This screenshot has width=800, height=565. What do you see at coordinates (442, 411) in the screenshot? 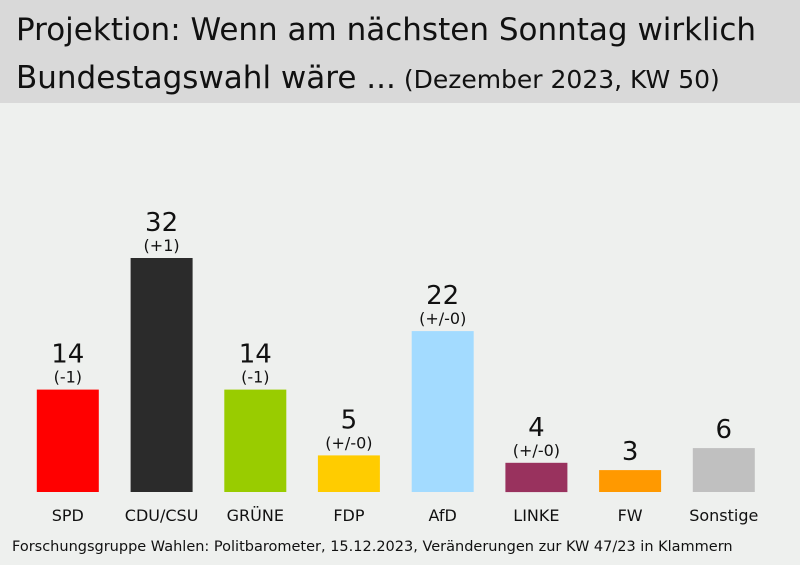
I see `bar-afd` at bounding box center [442, 411].